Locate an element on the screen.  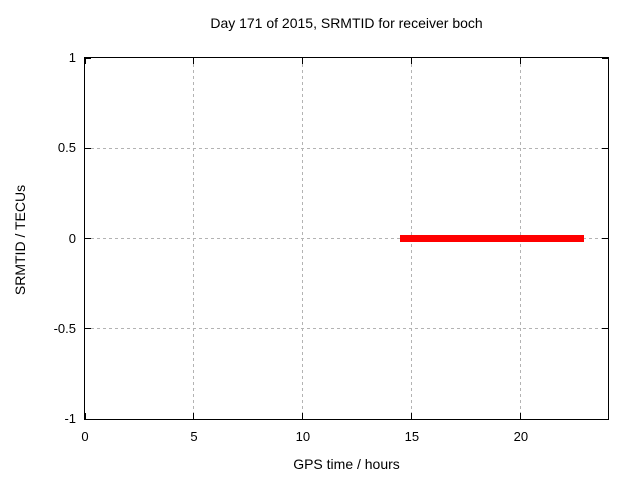
y-tick-label: -0.5 is located at coordinates (64, 328).